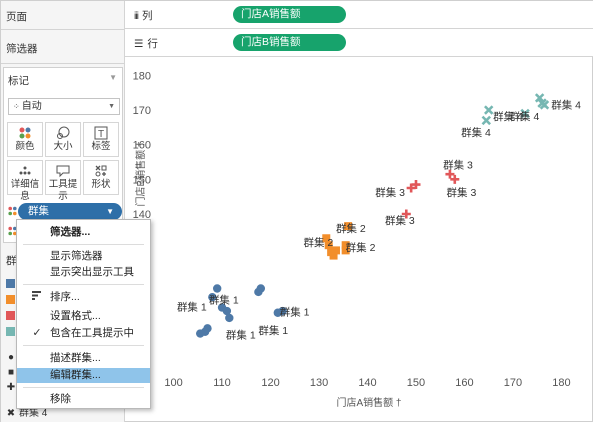 The width and height of the screenshot is (593, 422). Describe the element at coordinates (319, 383) in the screenshot. I see `x-tick-label: 130` at that location.